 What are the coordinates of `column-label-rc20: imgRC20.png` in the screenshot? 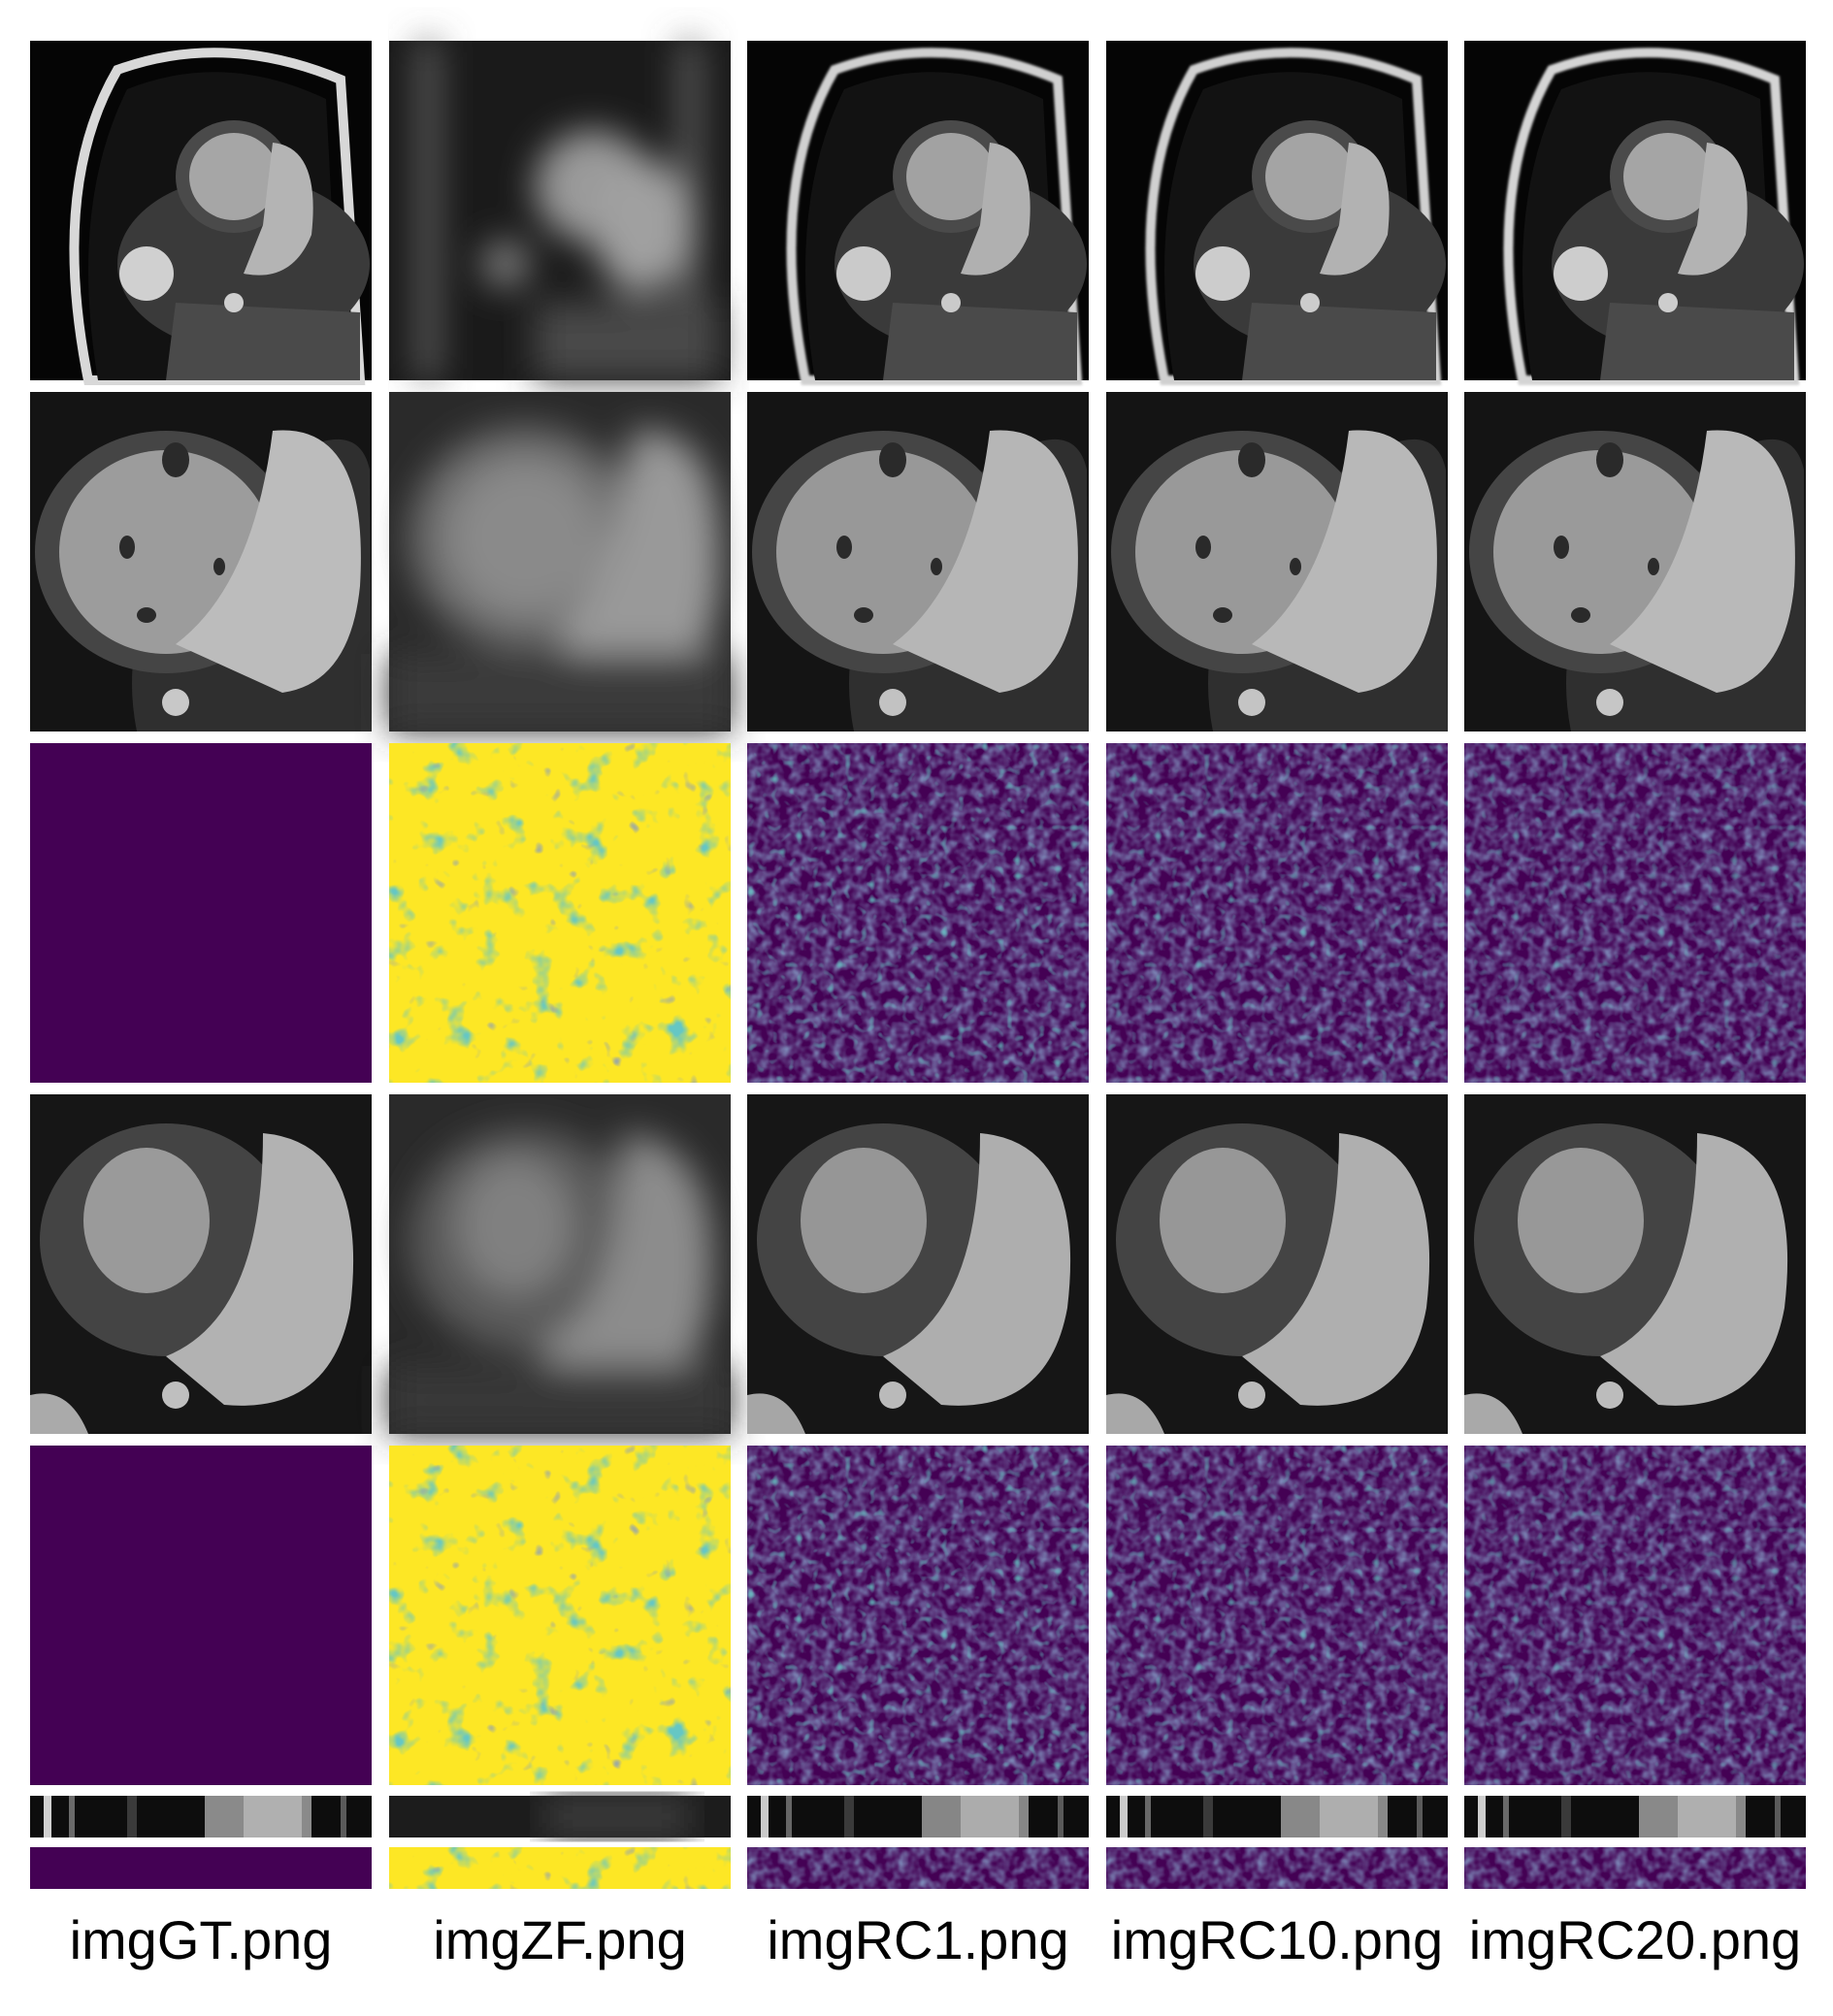 It's located at (1635, 1939).